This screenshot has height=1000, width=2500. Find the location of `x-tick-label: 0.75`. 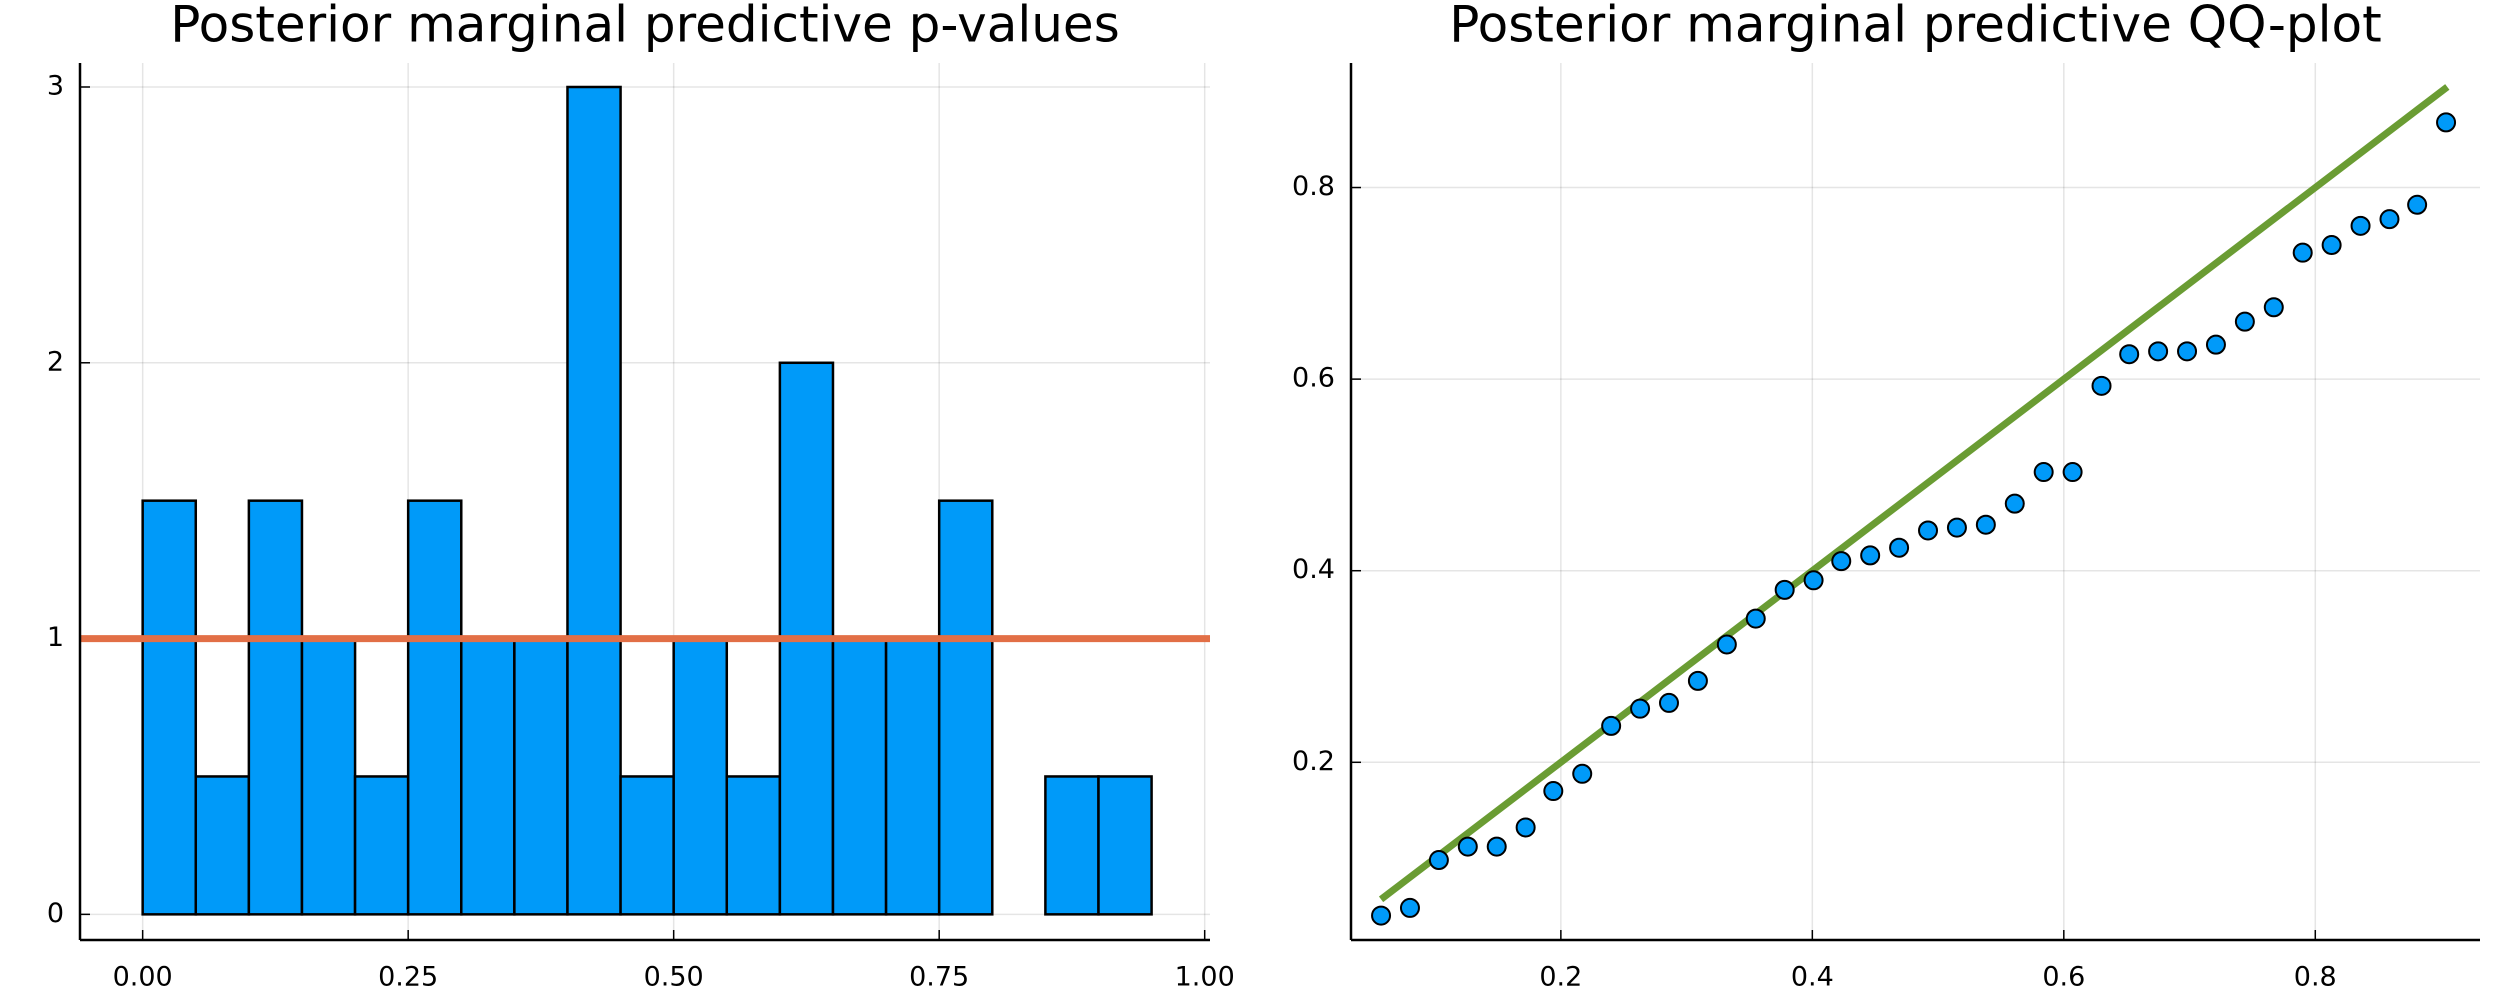

x-tick-label: 0.75 is located at coordinates (939, 977).